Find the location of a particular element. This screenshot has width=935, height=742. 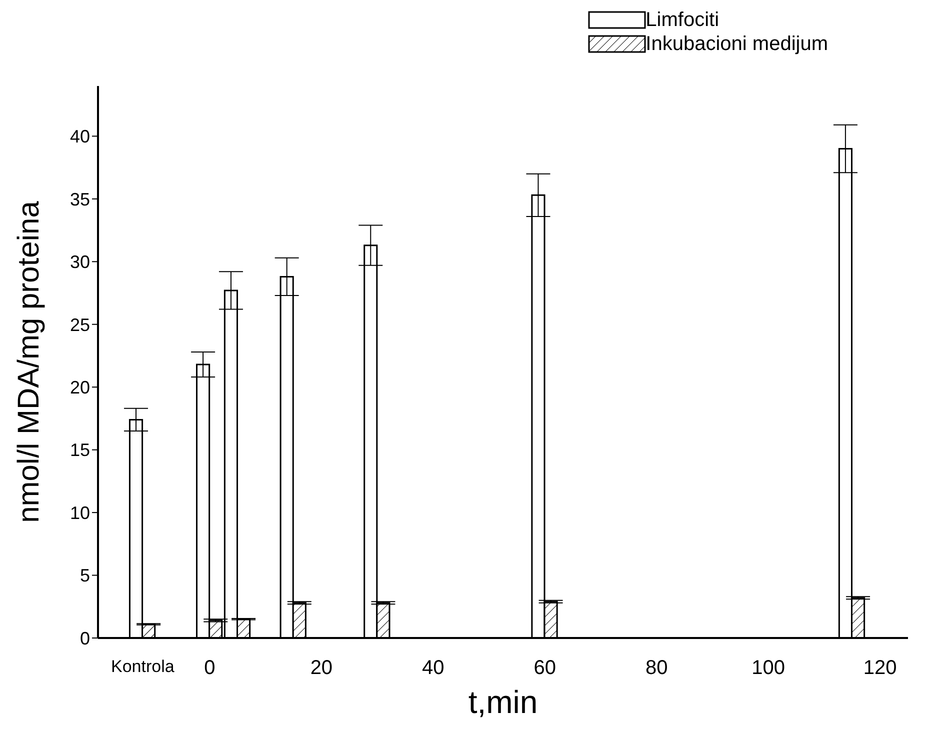

legend-label: Inkubacioni medijum is located at coordinates (737, 44).